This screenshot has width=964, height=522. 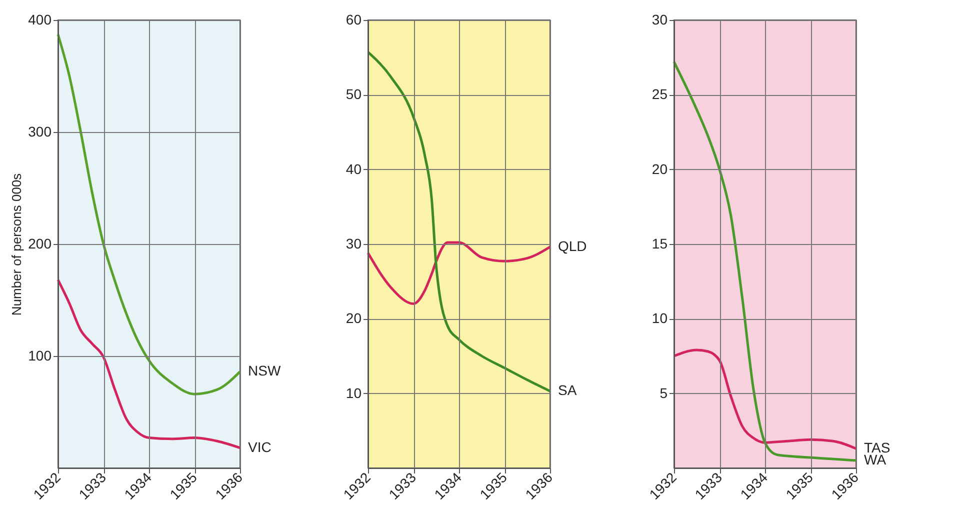 What do you see at coordinates (354, 94) in the screenshot?
I see `y-tick-label: 50` at bounding box center [354, 94].